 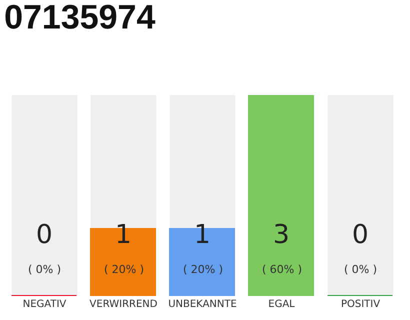 What do you see at coordinates (80, 18) in the screenshot?
I see `chart-title: 07135974` at bounding box center [80, 18].